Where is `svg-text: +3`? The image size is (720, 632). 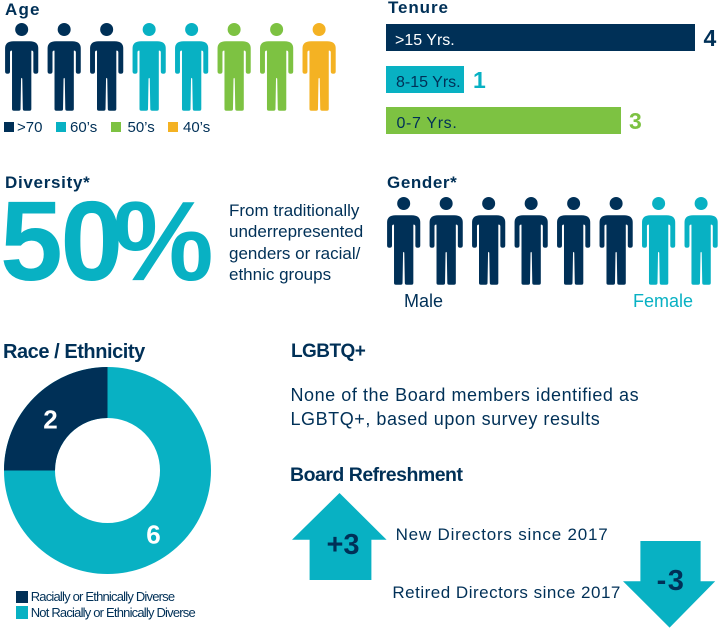
svg-text: +3 is located at coordinates (342, 544).